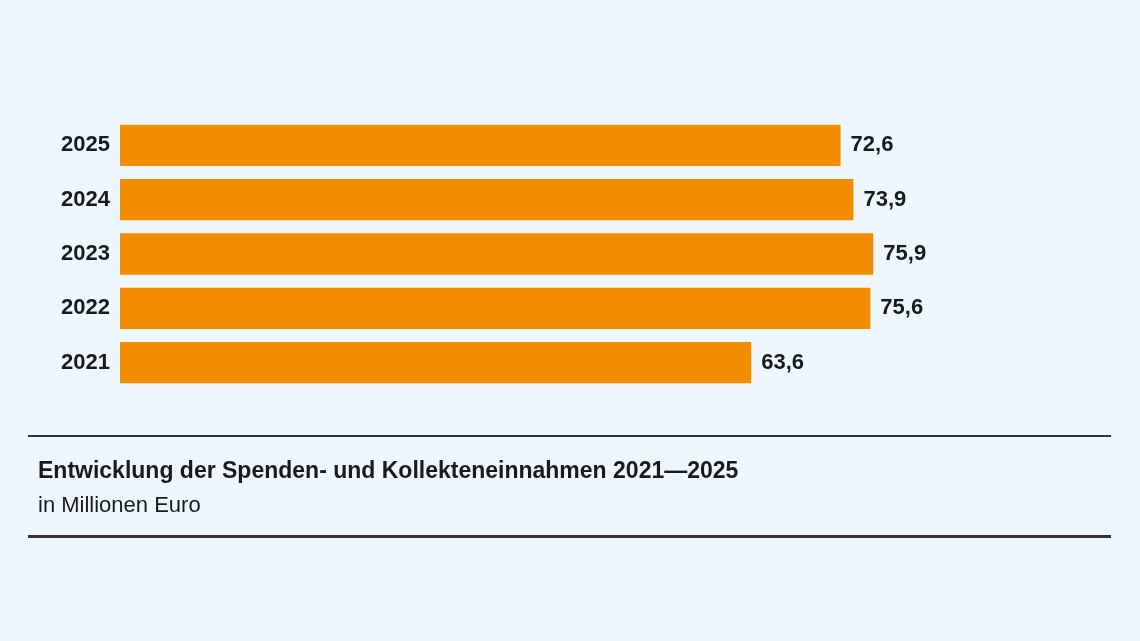 The image size is (1140, 641). What do you see at coordinates (902, 307) in the screenshot?
I see `data-label: 75,6` at bounding box center [902, 307].